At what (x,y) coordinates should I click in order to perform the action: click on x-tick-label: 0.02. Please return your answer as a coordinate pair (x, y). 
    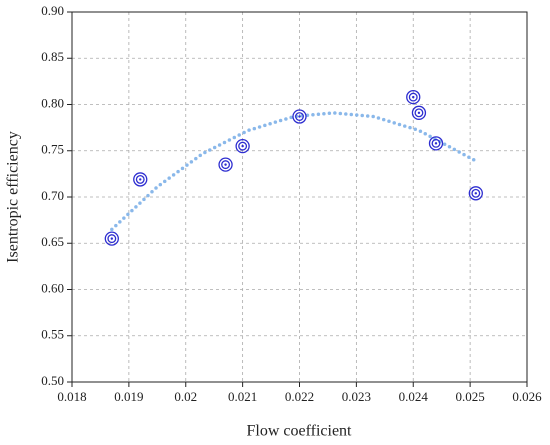
    Looking at the image, I should click on (185, 396).